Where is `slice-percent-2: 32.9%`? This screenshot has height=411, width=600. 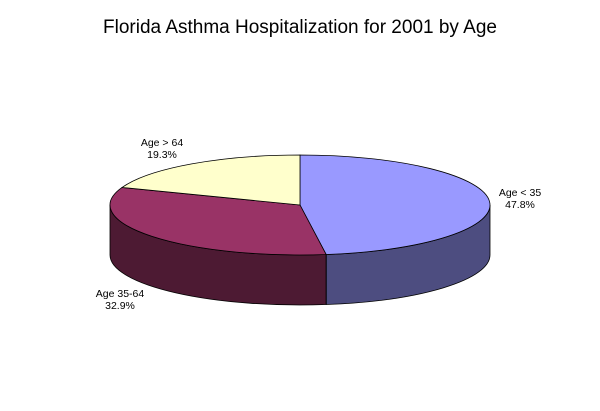
slice-percent-2: 32.9% is located at coordinates (120, 306).